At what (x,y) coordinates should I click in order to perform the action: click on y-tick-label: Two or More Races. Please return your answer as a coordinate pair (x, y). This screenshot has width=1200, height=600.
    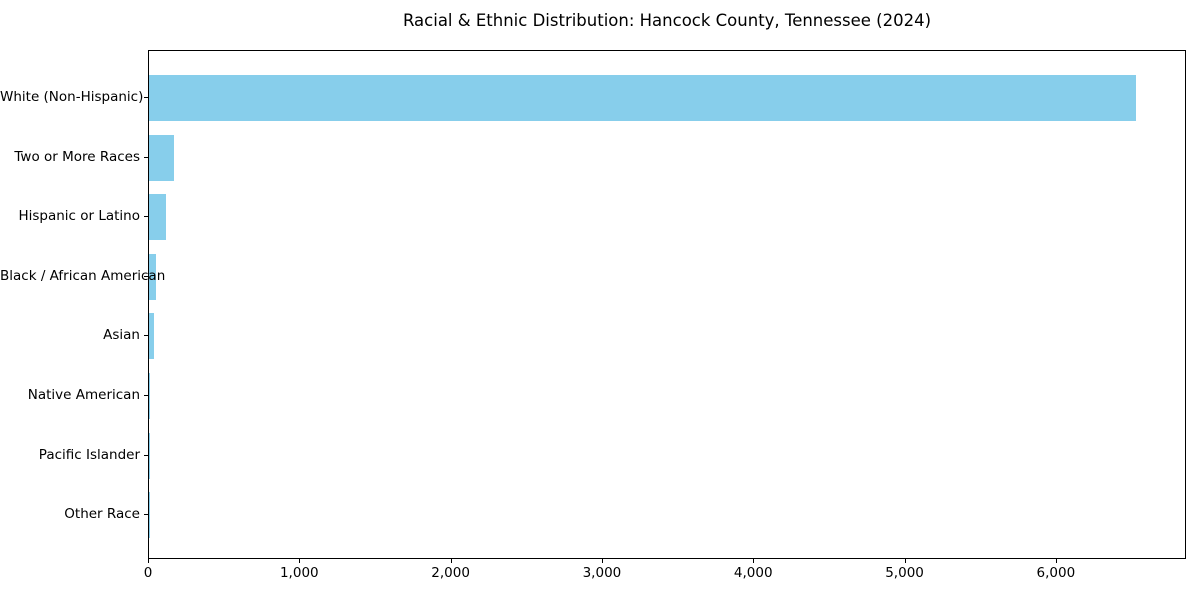
    Looking at the image, I should click on (77, 156).